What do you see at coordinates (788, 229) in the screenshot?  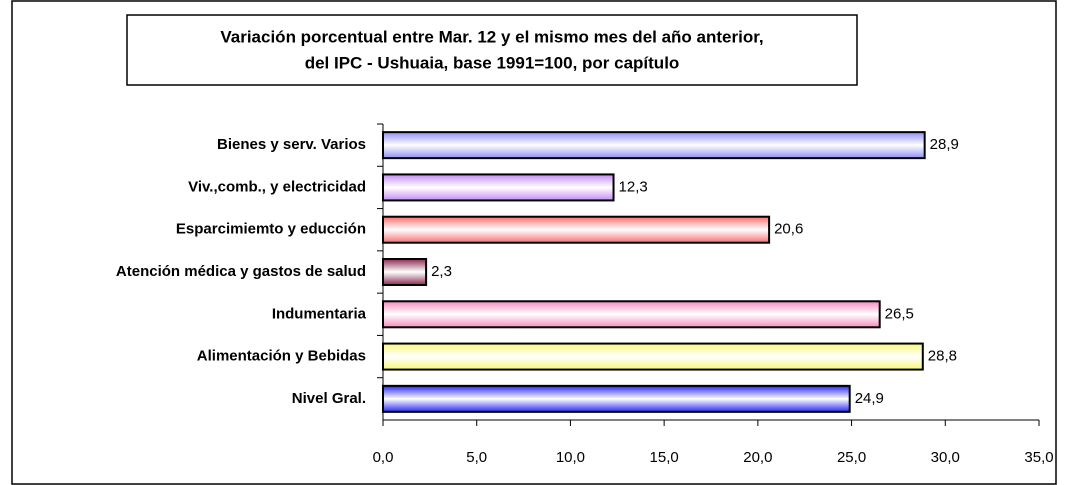 I see `data-label: 20,6` at bounding box center [788, 229].